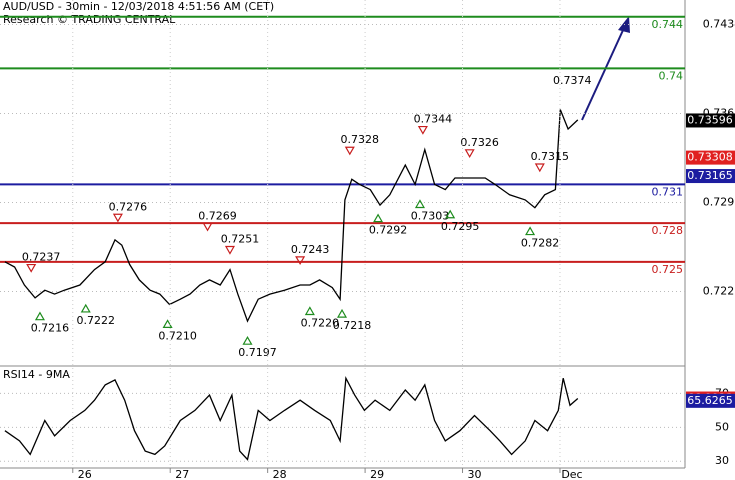 This screenshot has width=735, height=480. I want to click on level-label: 0.744, so click(668, 24).